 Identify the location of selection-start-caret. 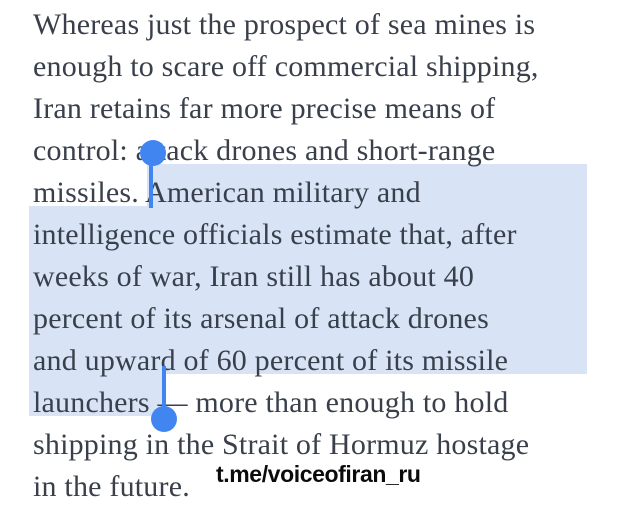
(151, 186).